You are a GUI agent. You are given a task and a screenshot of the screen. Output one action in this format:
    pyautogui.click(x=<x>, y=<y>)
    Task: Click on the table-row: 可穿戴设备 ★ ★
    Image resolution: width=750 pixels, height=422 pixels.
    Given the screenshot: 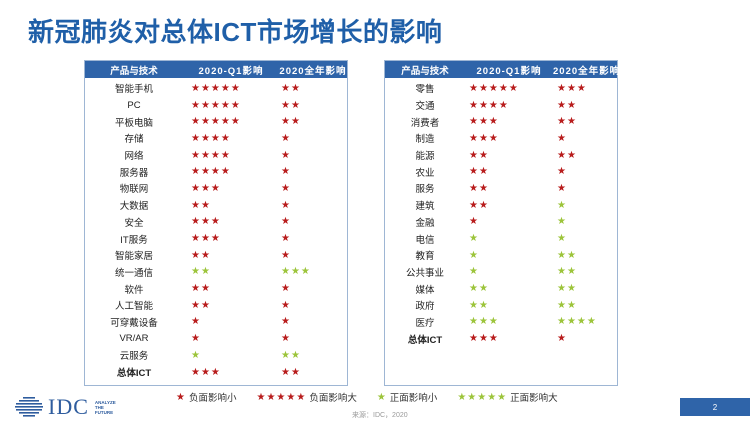 What is the action you would take?
    pyautogui.click(x=216, y=322)
    